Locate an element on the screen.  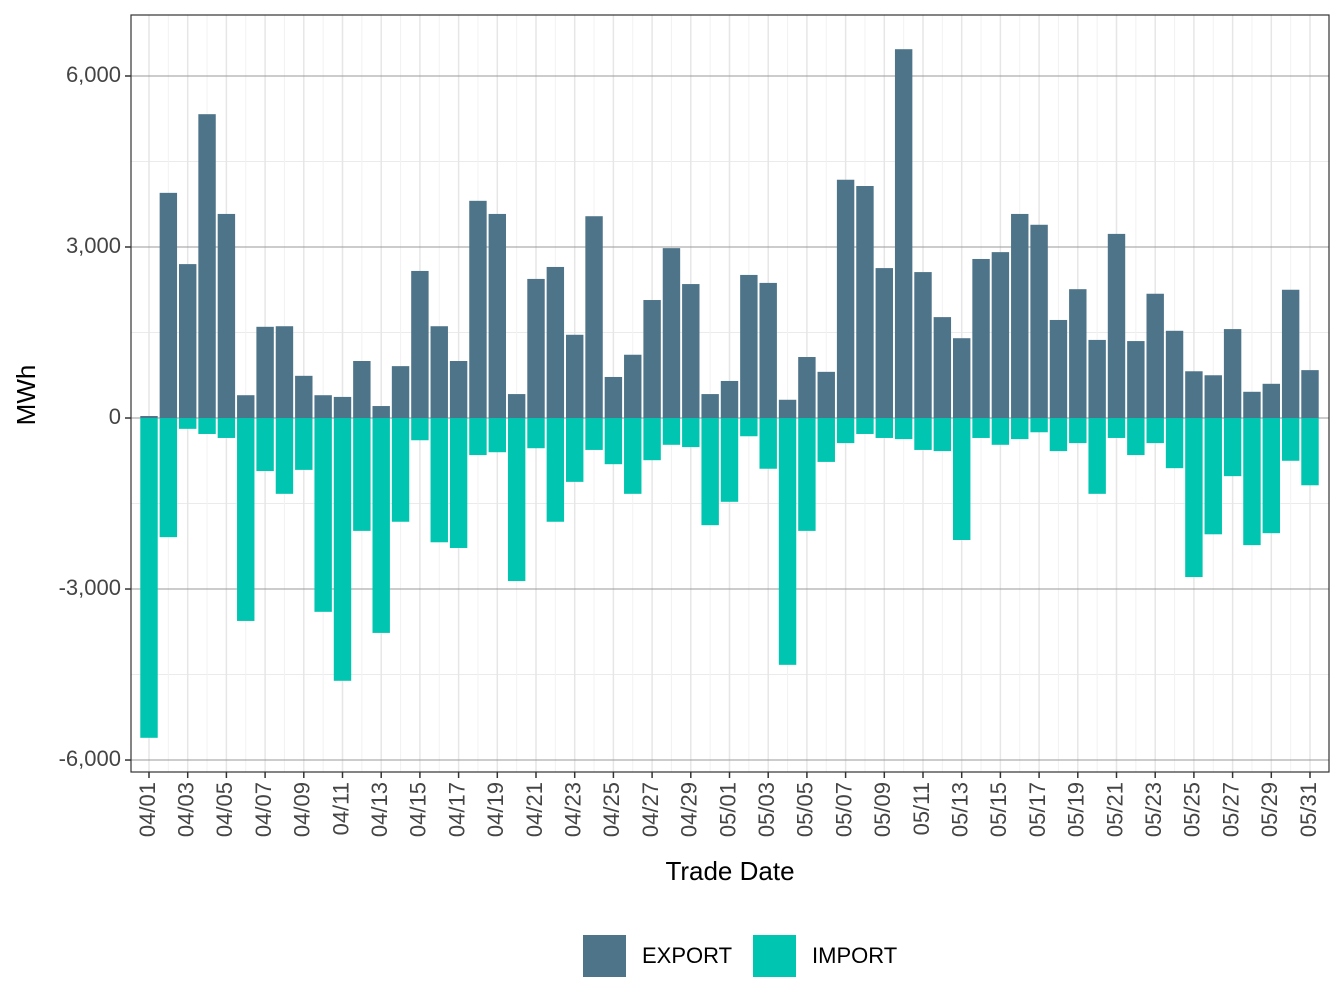
x-tick-label: 04/25 is located at coordinates (611, 809).